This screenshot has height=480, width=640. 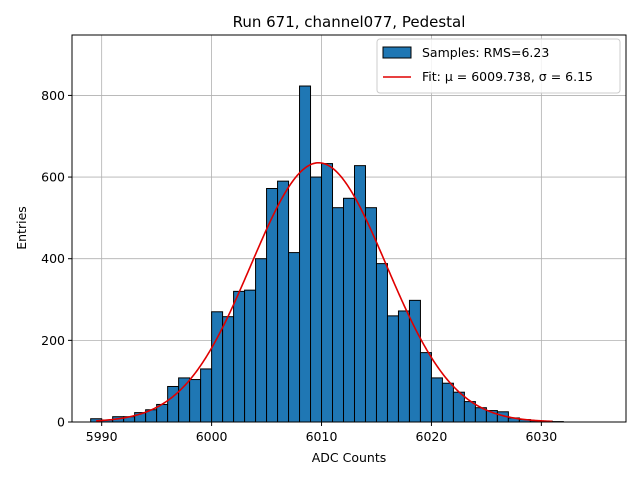 What do you see at coordinates (61, 422) in the screenshot?
I see `y-tick-label: 0` at bounding box center [61, 422].